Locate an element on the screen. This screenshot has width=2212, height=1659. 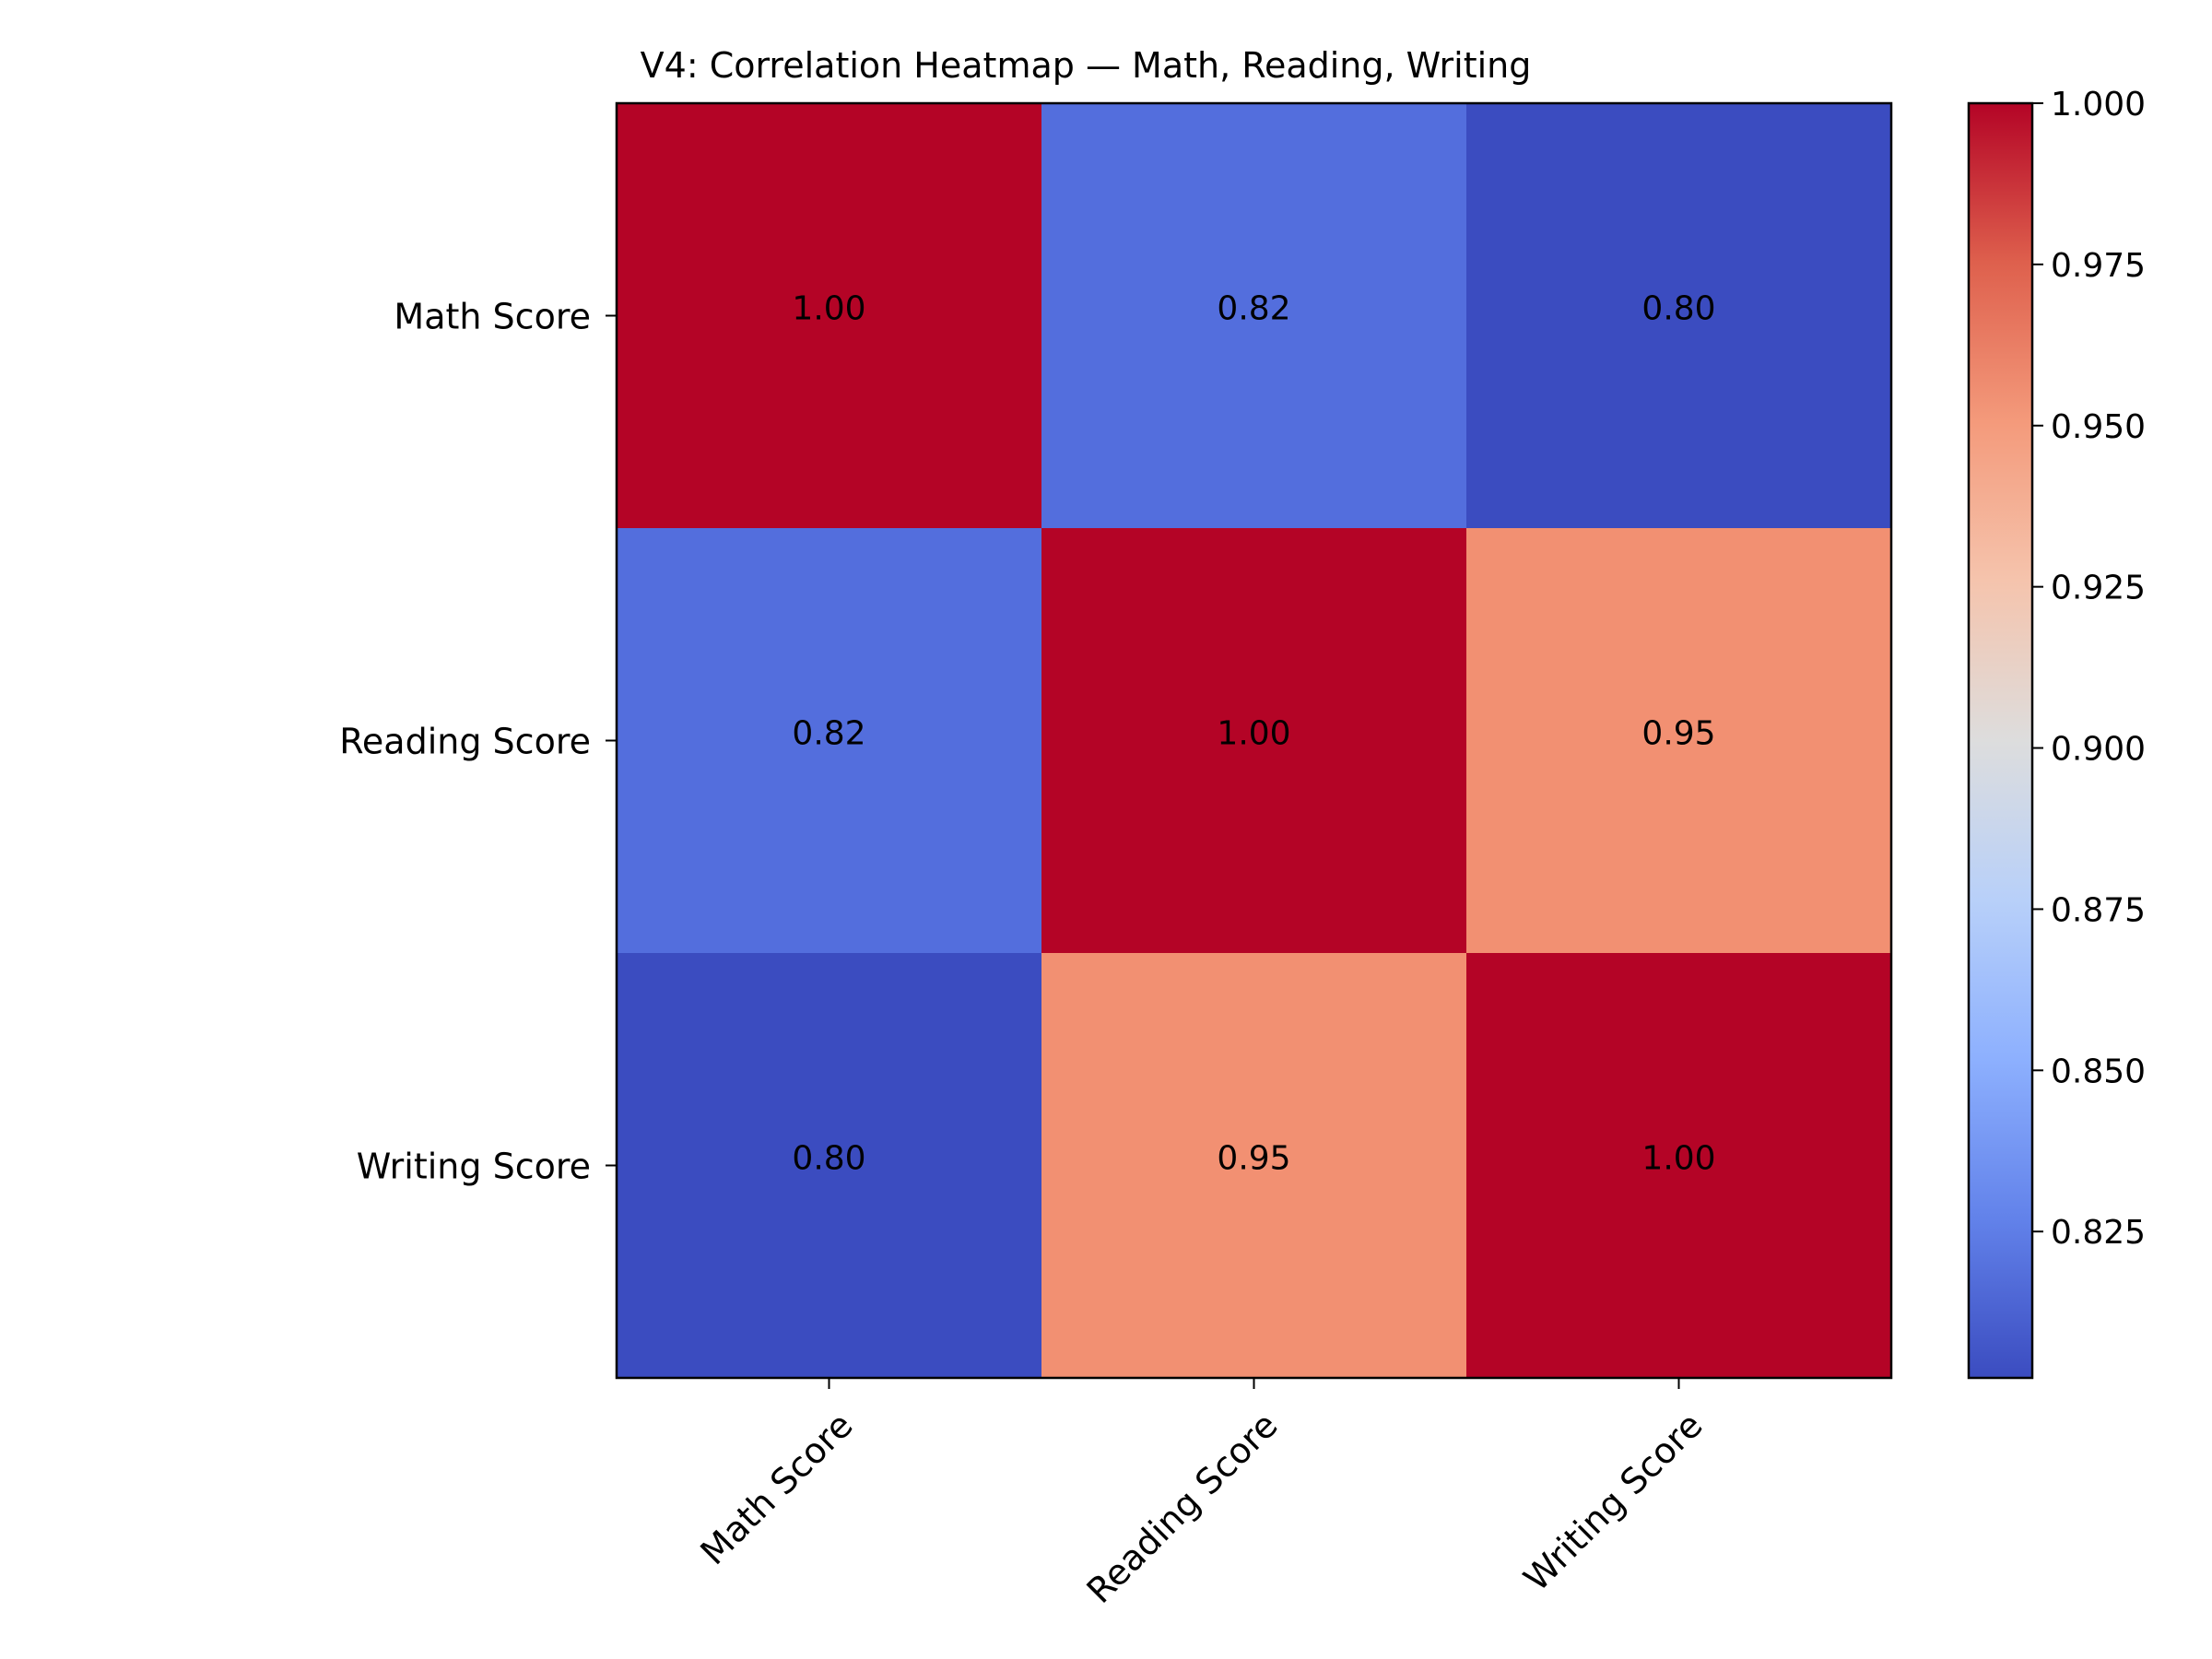
colorbar-tick-label: 1.000 is located at coordinates (2098, 105).